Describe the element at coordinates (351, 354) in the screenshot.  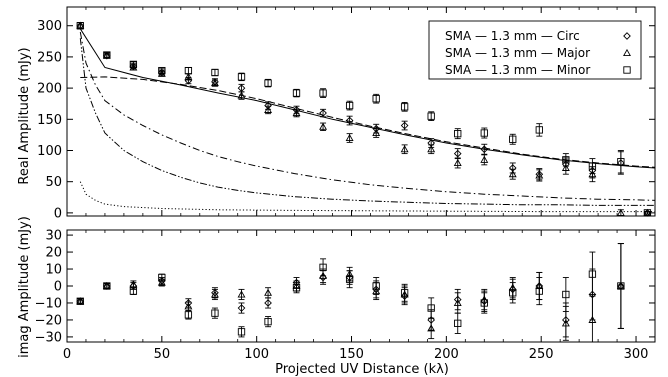
I see `bottom-x-tick-label: 150` at that location.